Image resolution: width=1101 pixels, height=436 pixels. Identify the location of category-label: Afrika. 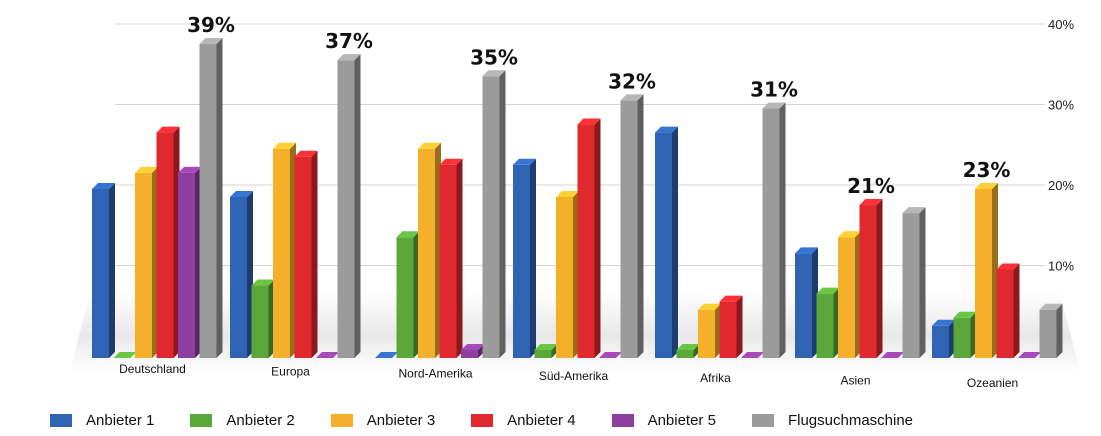
(715, 378).